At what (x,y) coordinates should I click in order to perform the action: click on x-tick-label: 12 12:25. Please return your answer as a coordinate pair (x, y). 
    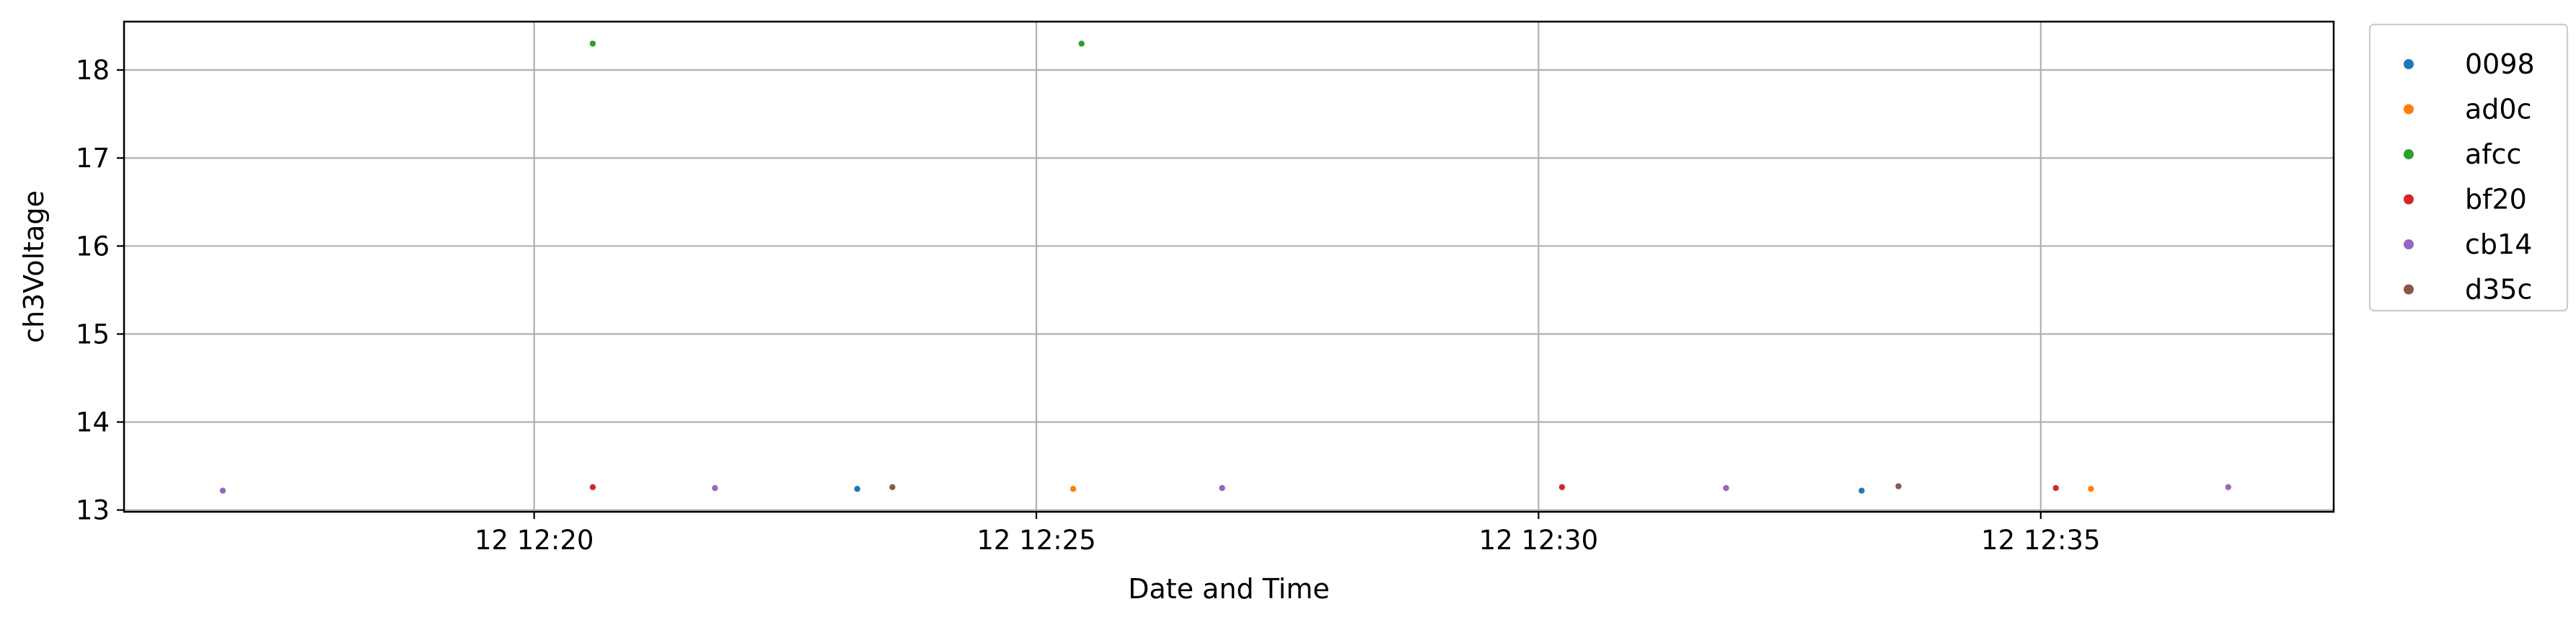
    Looking at the image, I should click on (1035, 540).